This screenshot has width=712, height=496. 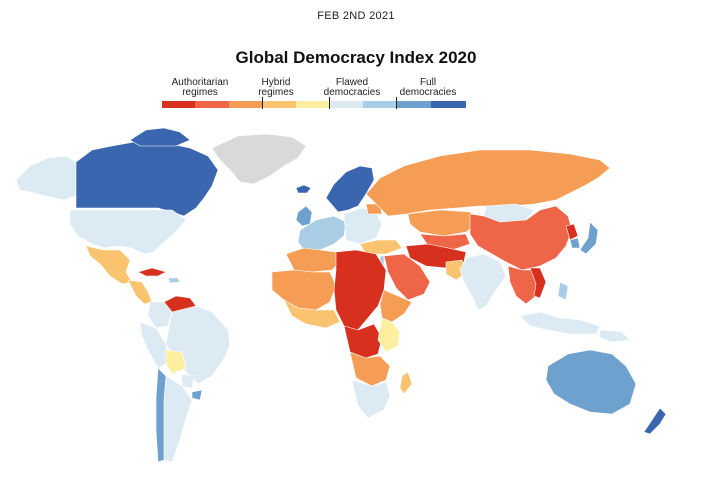 What do you see at coordinates (356, 16) in the screenshot?
I see `publication-date: FEB 2ND 2021` at bounding box center [356, 16].